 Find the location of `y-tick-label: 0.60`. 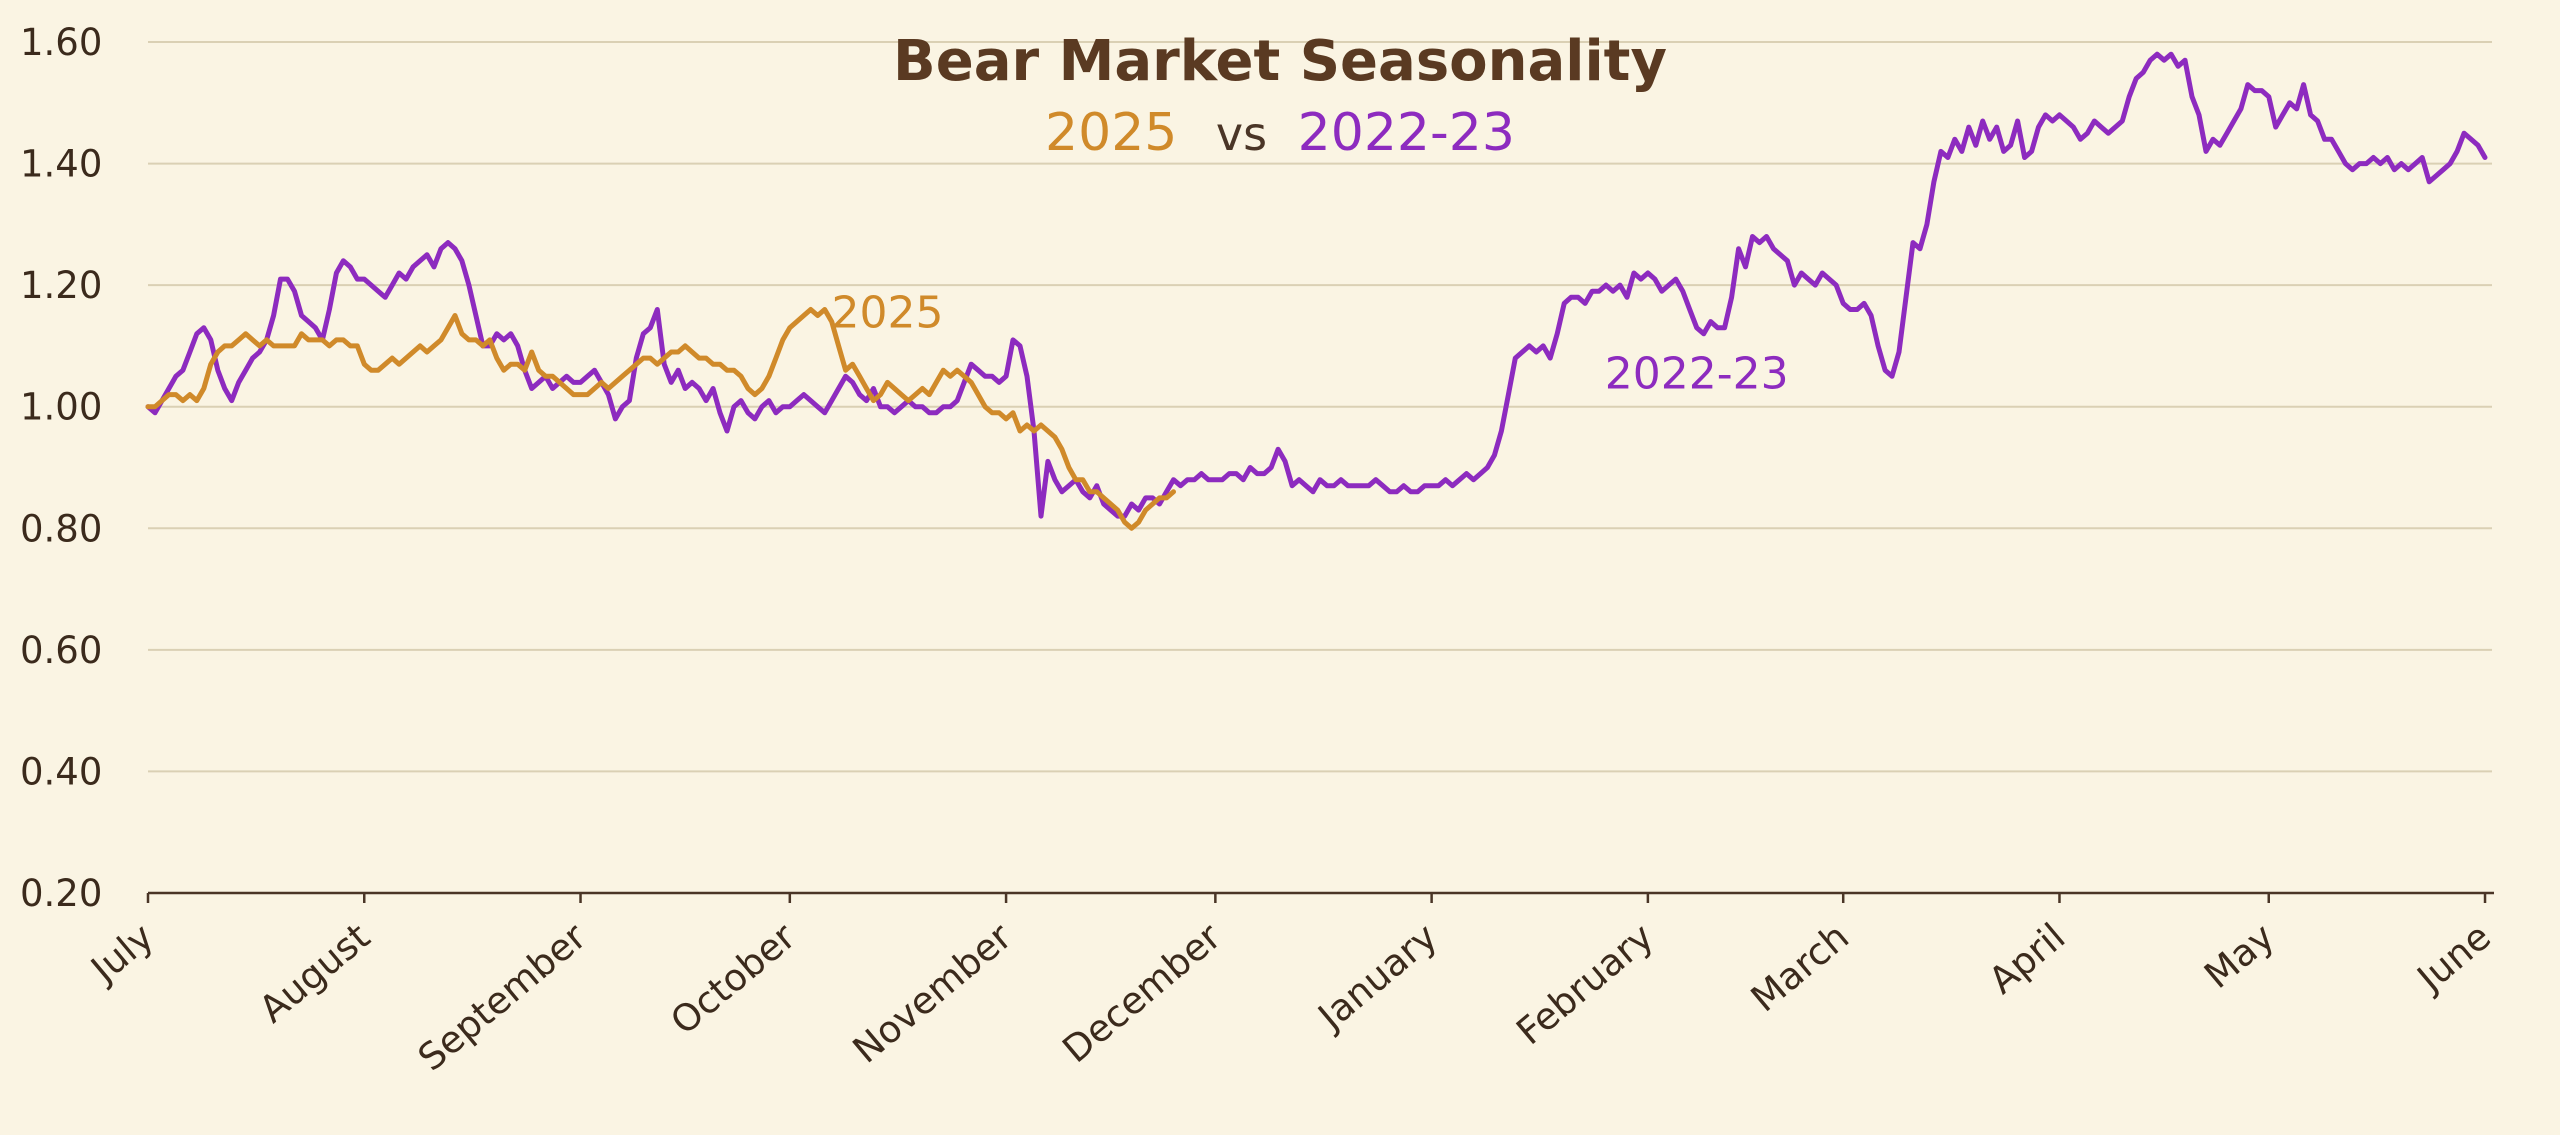

y-tick-label: 0.60 is located at coordinates (61, 650).